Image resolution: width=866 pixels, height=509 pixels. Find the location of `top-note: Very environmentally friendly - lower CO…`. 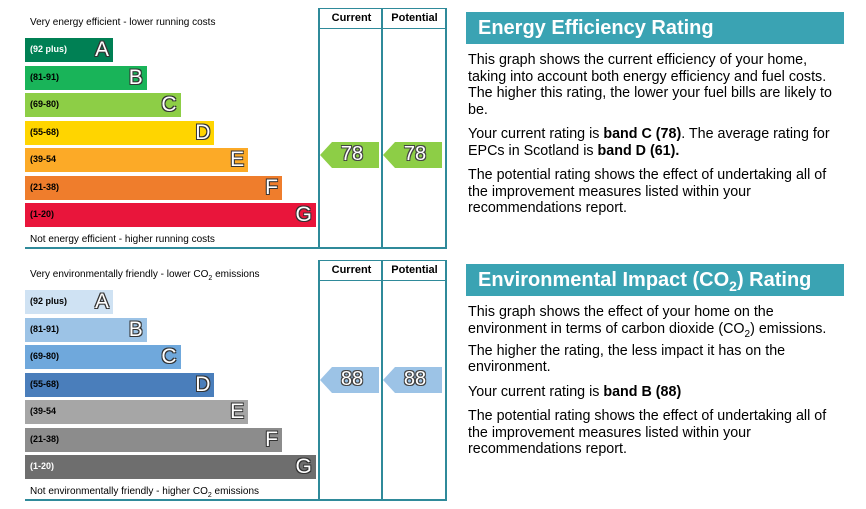

top-note: Very environmentally friendly - lower CO… is located at coordinates (145, 275).